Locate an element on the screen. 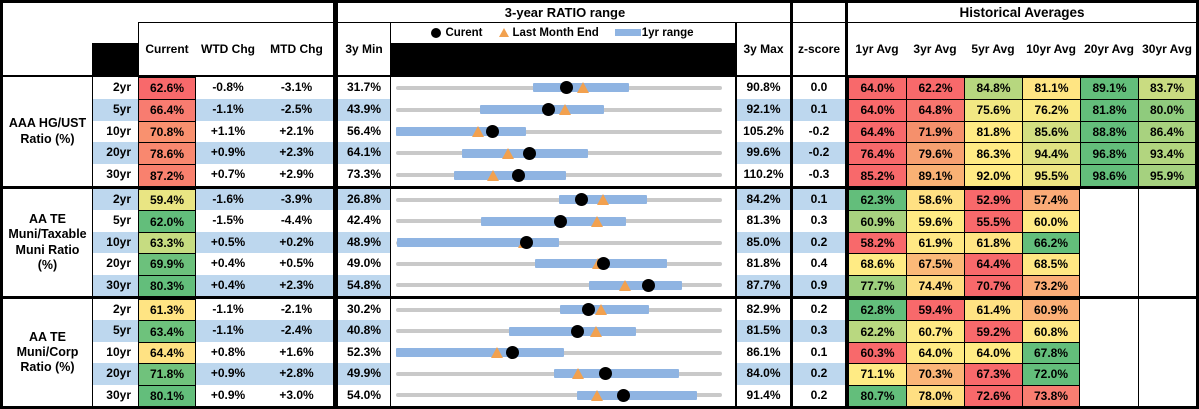 This screenshot has height=409, width=1199. tenor-label: 2yr is located at coordinates (121, 199).